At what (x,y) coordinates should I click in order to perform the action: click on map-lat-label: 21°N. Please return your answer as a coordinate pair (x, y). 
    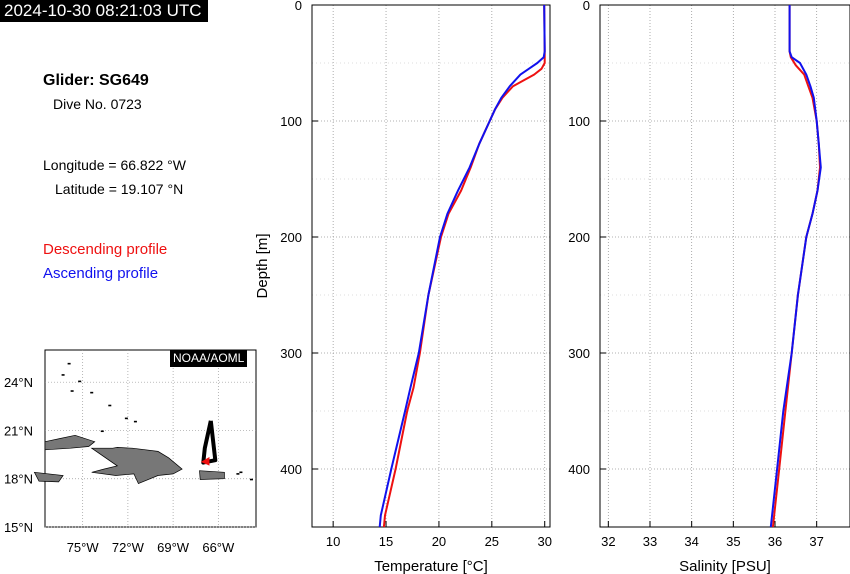
    Looking at the image, I should click on (18, 430).